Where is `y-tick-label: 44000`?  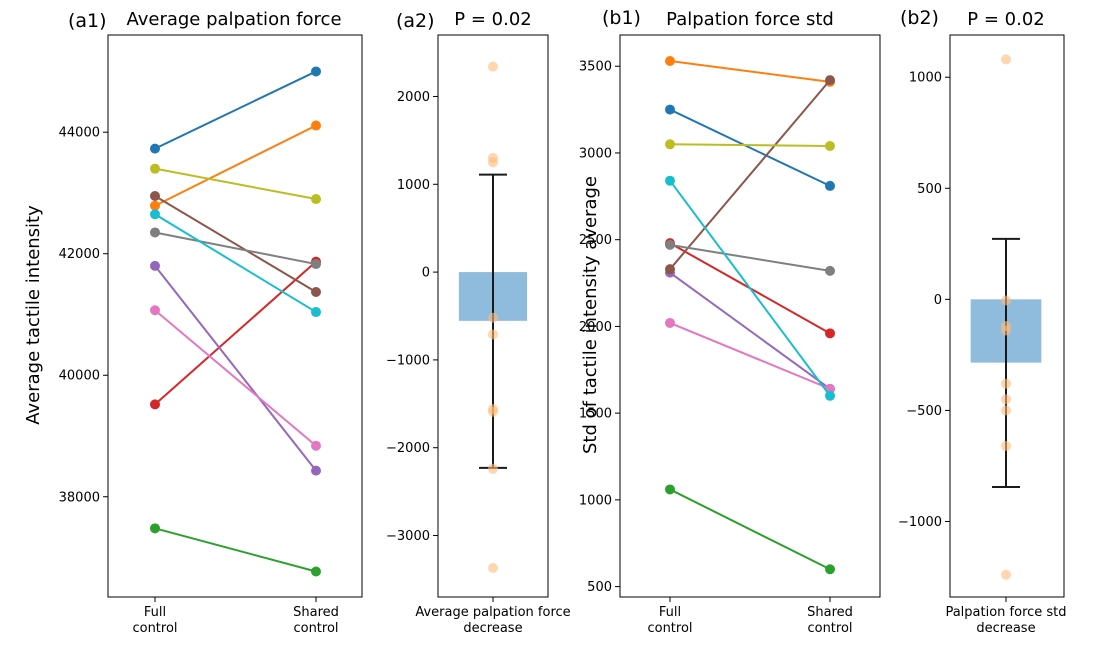 y-tick-label: 44000 is located at coordinates (79, 133).